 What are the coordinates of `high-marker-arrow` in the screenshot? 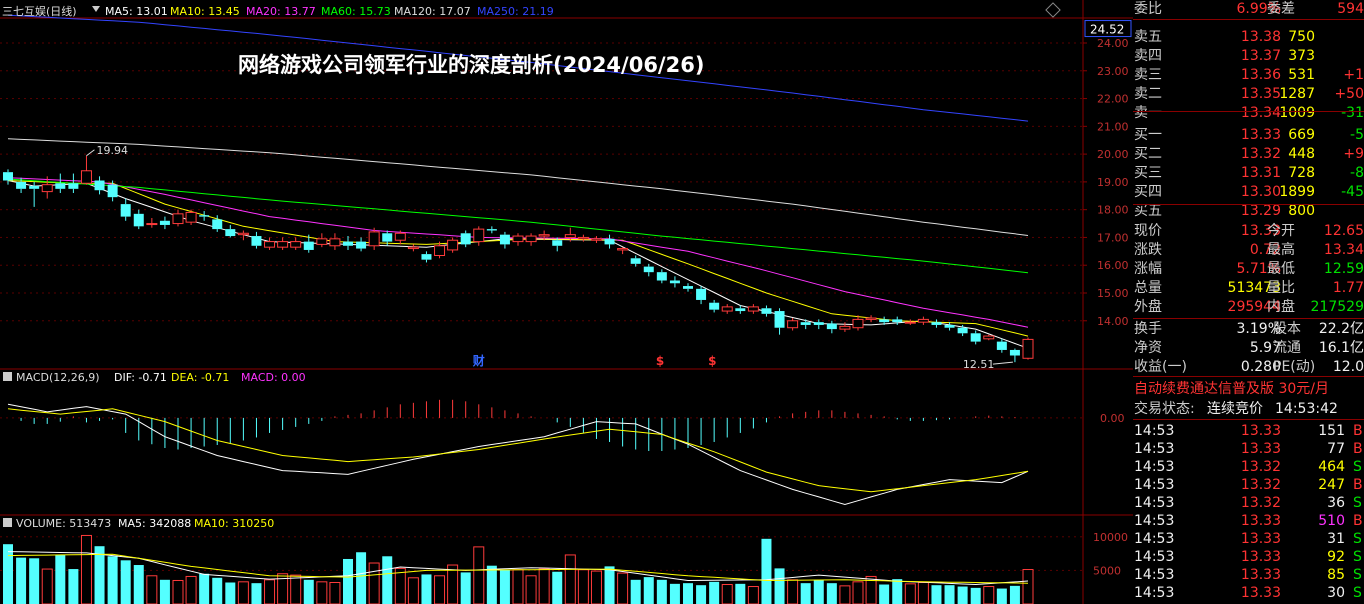 It's located at (90, 153).